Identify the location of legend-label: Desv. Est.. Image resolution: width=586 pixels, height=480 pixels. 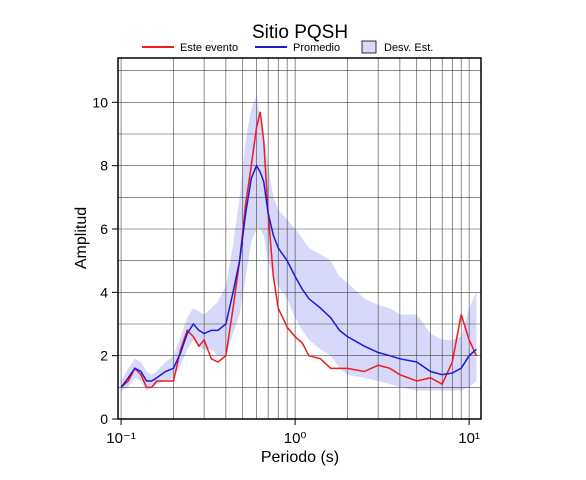
(408, 48).